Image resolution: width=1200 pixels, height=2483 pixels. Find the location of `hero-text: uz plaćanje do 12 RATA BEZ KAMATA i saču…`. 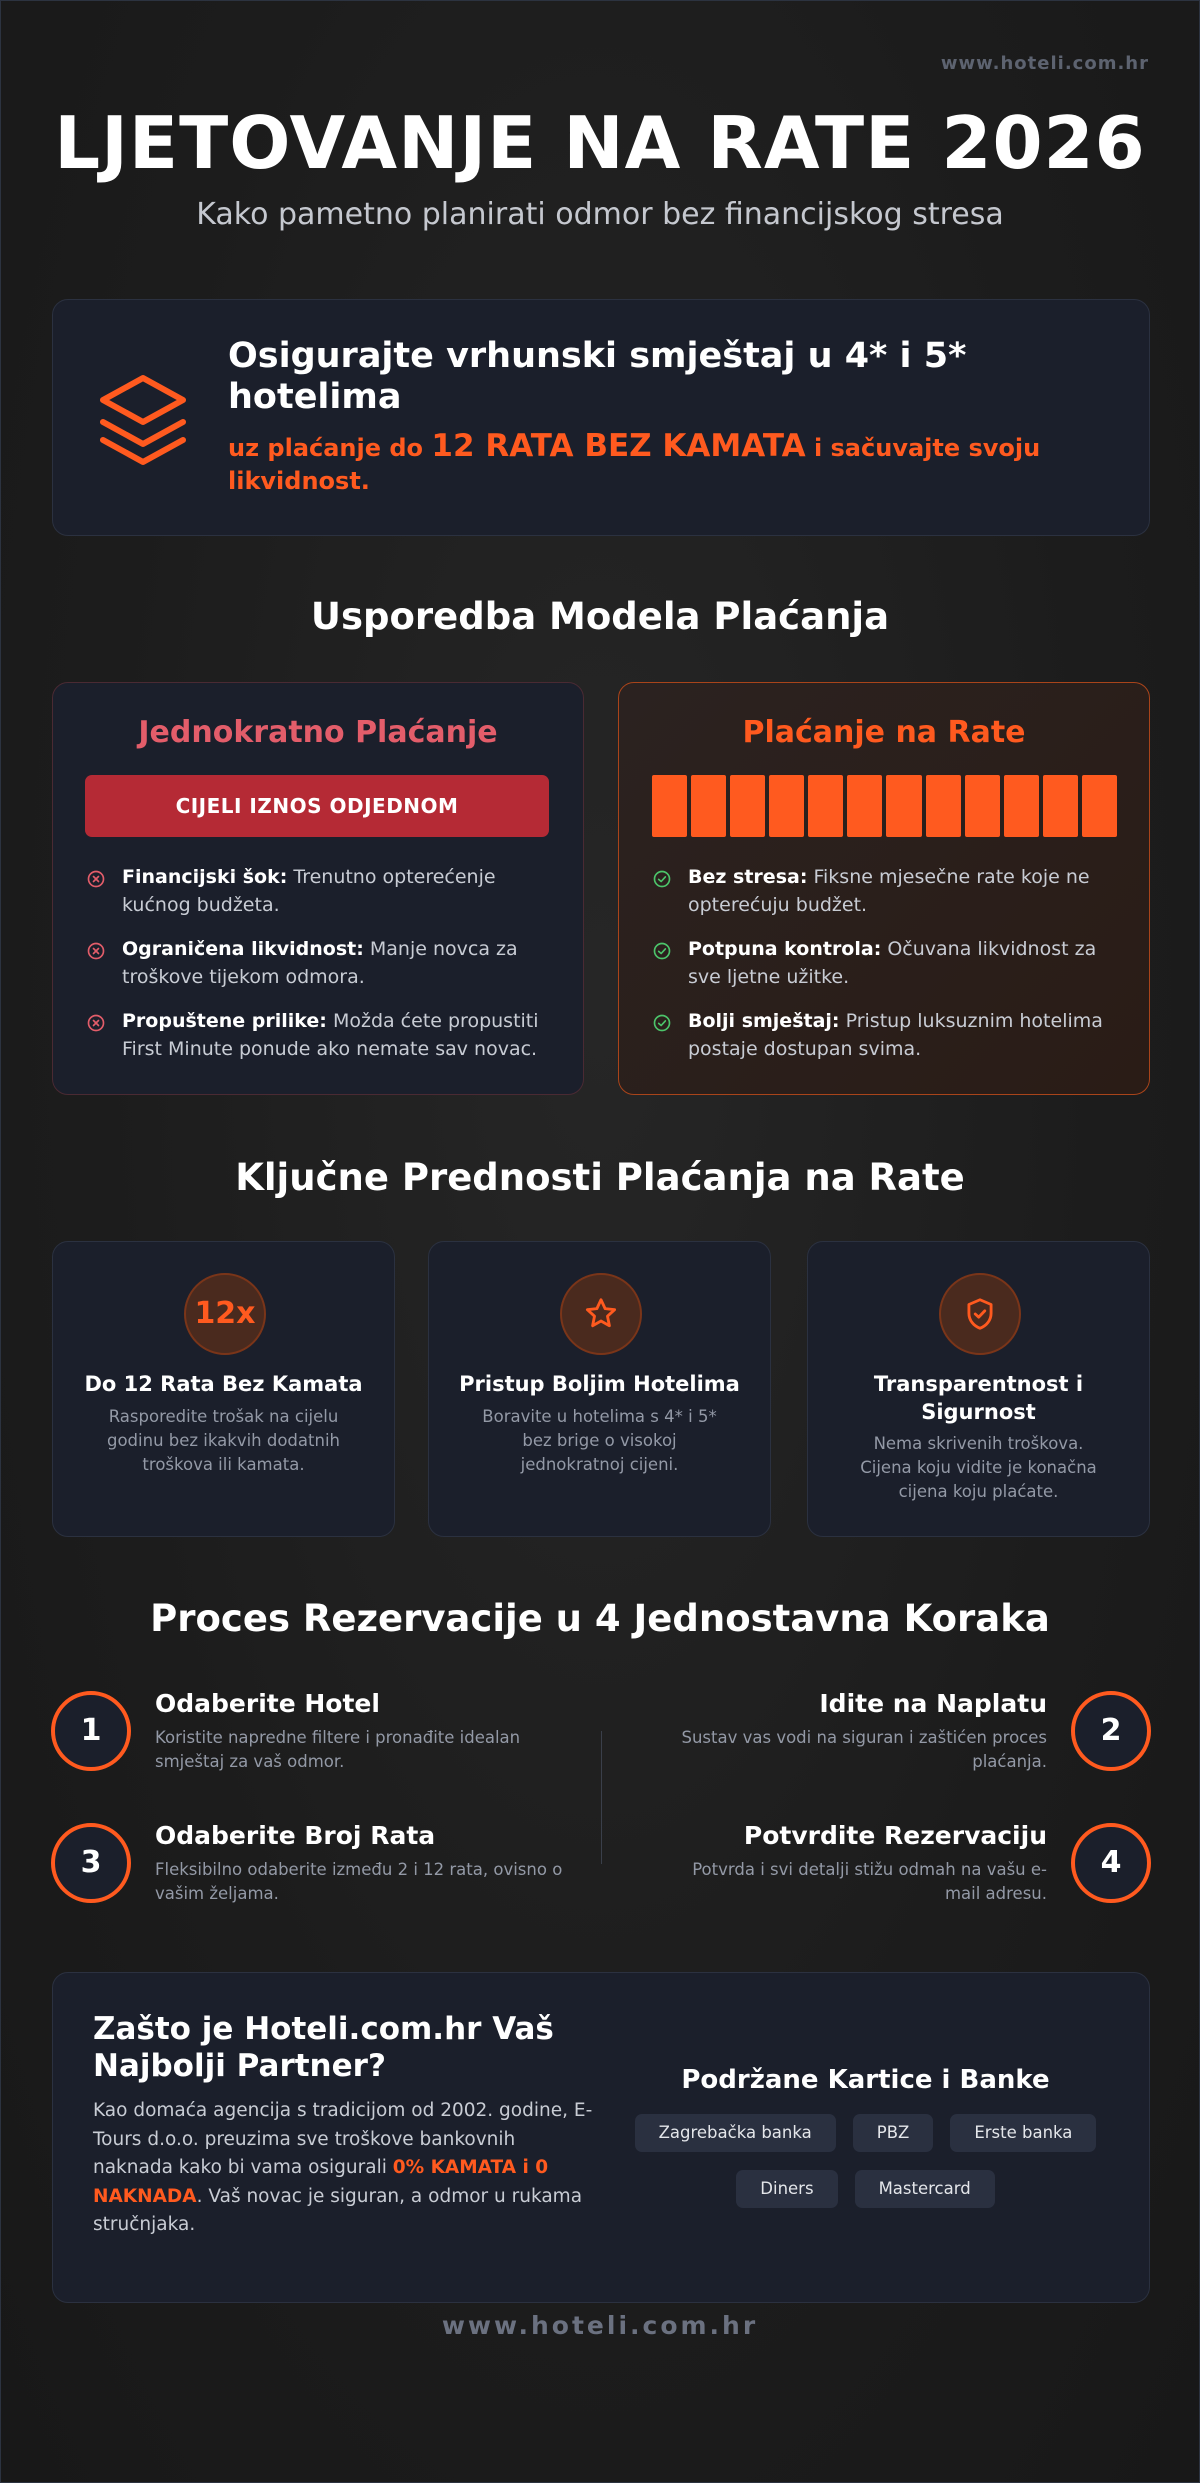

hero-text: uz plaćanje do 12 RATA BEZ KAMATA i saču… is located at coordinates (643, 464).